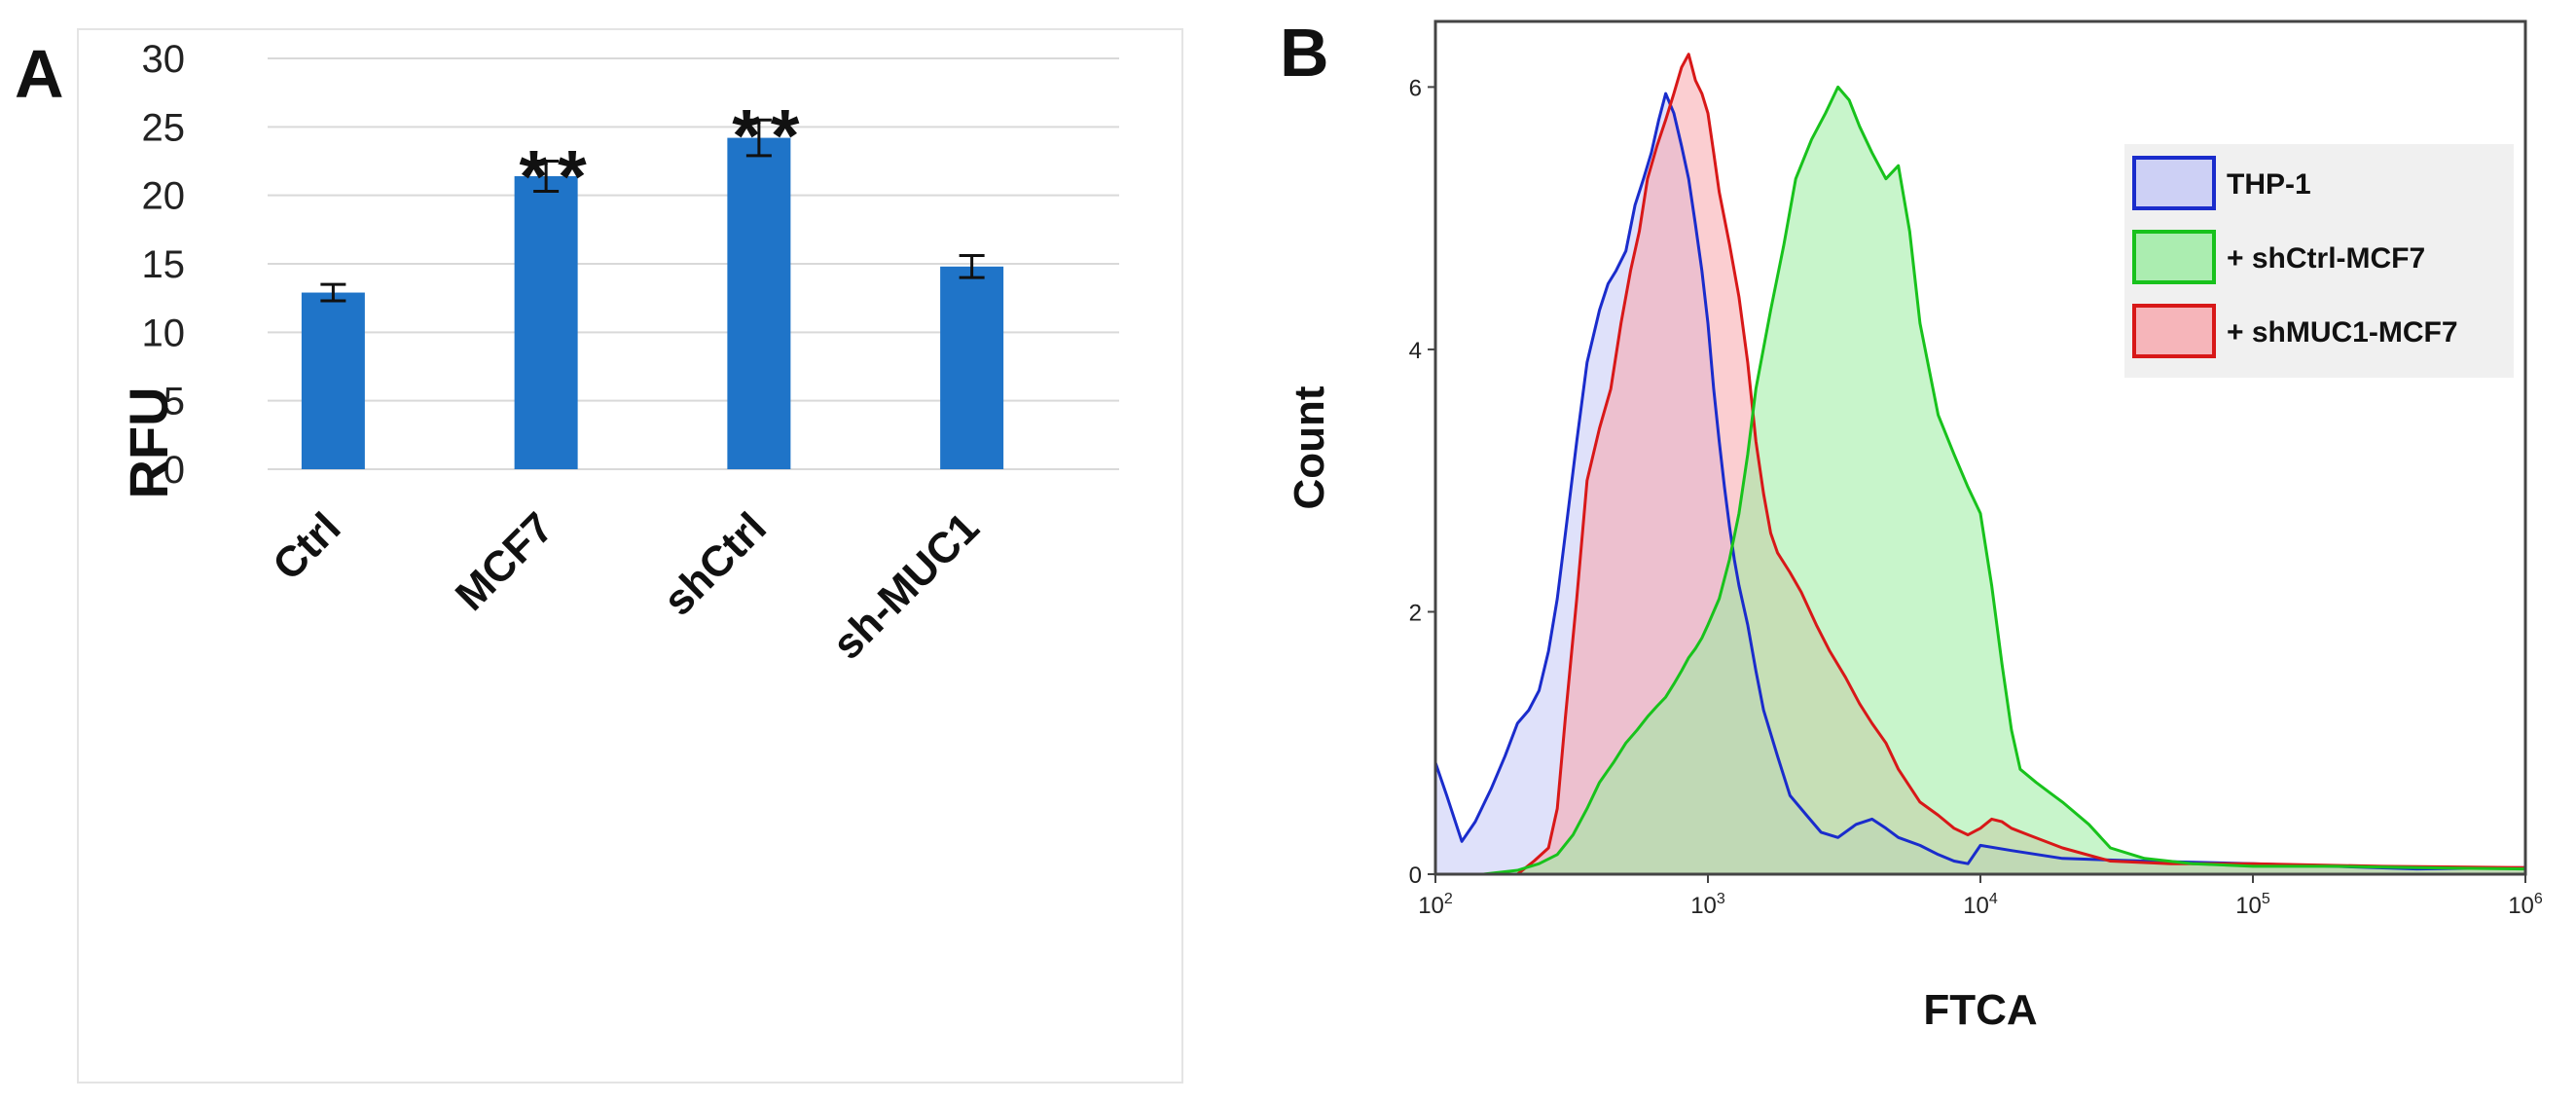 The image size is (2576, 1102). I want to click on panel-a-error-bars, so click(652, 211).